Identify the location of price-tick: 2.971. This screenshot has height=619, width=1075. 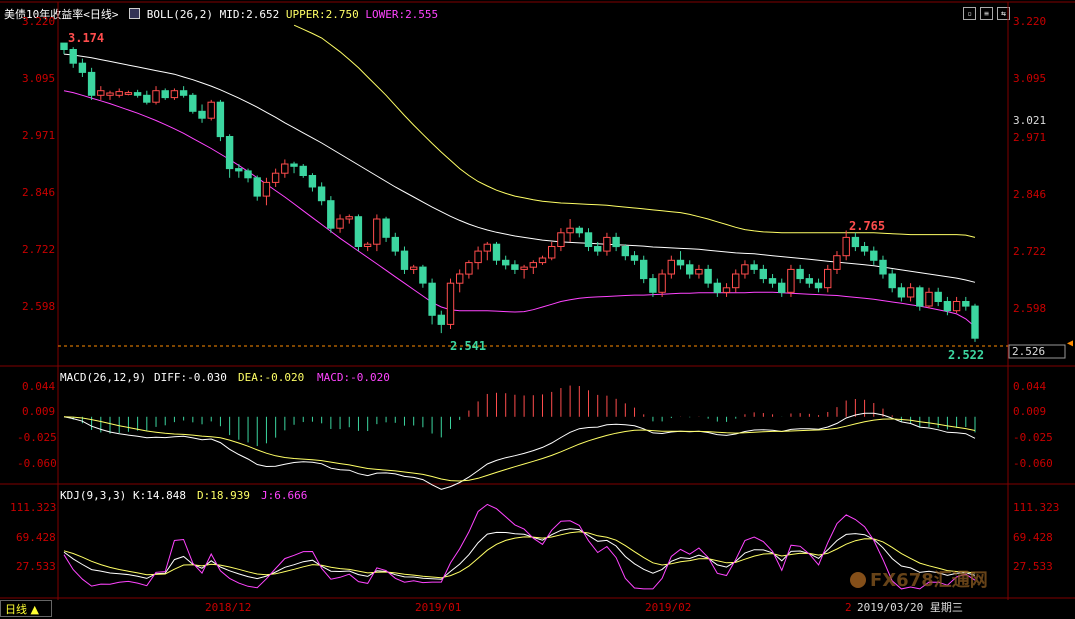
(1029, 137).